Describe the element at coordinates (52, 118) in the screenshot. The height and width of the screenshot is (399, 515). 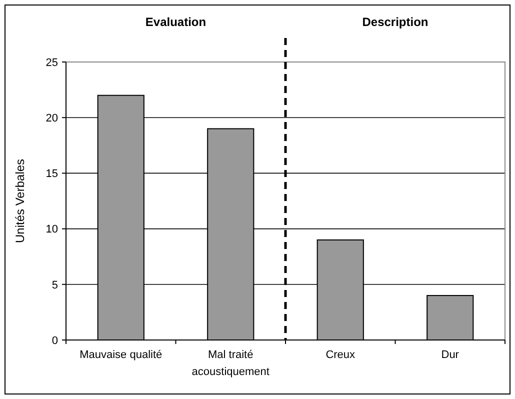
I see `y-tick-label: 20` at that location.